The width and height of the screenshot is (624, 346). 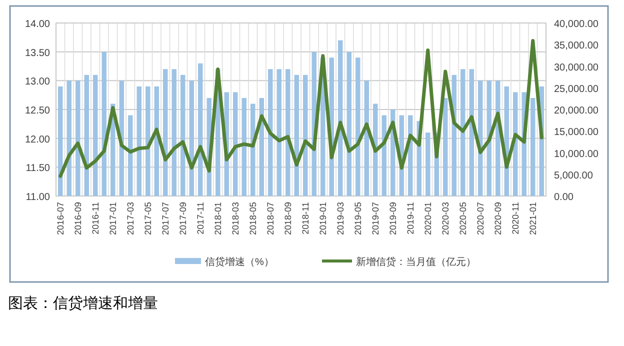 I want to click on text: 图表：信贷增速和增量, so click(x=83, y=303).